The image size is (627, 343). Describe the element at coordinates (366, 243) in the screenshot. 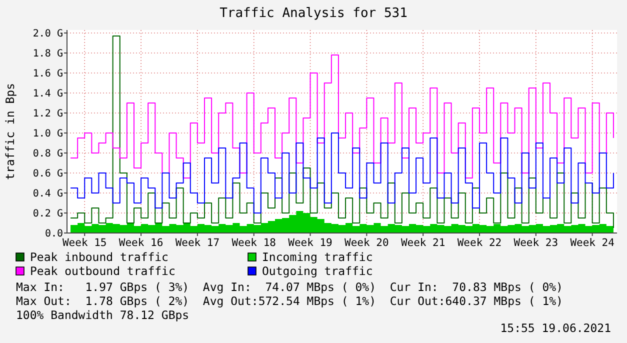

I see `x-tick-label: Week 20` at that location.